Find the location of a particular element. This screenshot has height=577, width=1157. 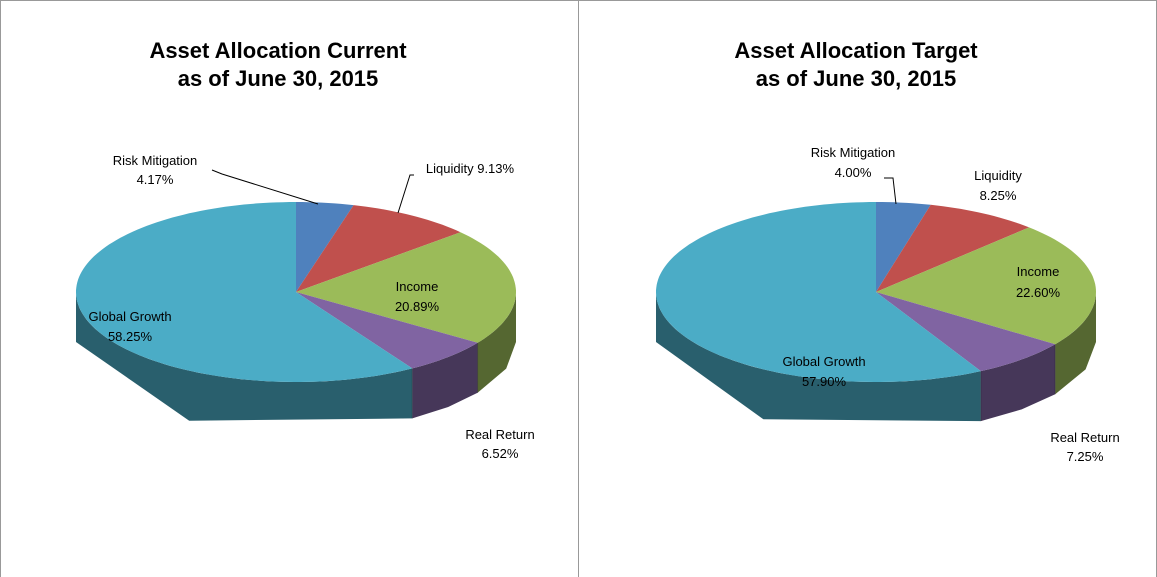

chart-title: Asset Allocation Current is located at coordinates (278, 50).